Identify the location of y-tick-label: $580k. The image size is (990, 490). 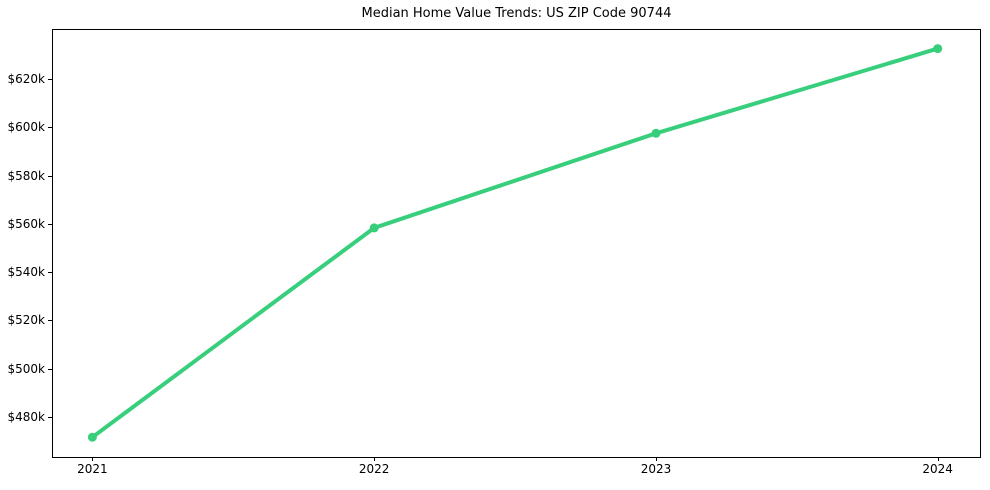
(26, 175).